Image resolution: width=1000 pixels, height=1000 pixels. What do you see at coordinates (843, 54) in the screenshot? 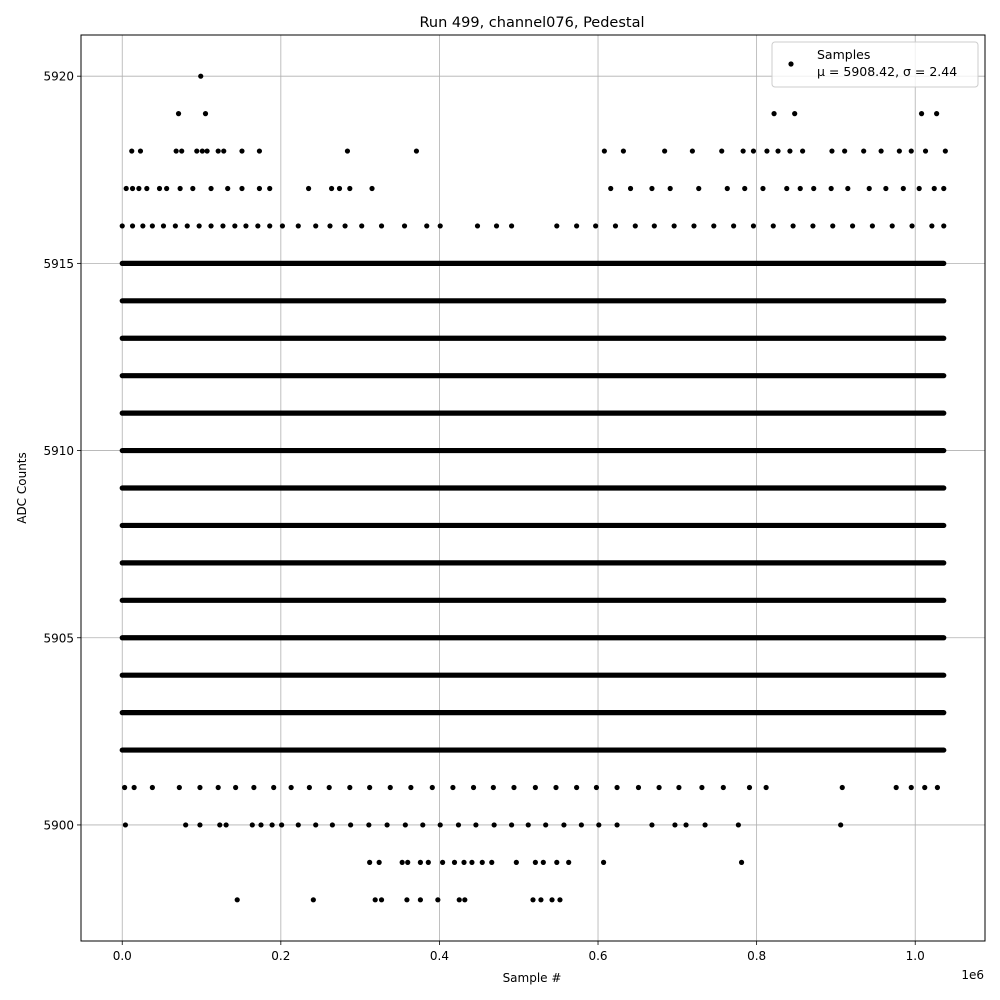
I see `legend-label: Samples` at bounding box center [843, 54].